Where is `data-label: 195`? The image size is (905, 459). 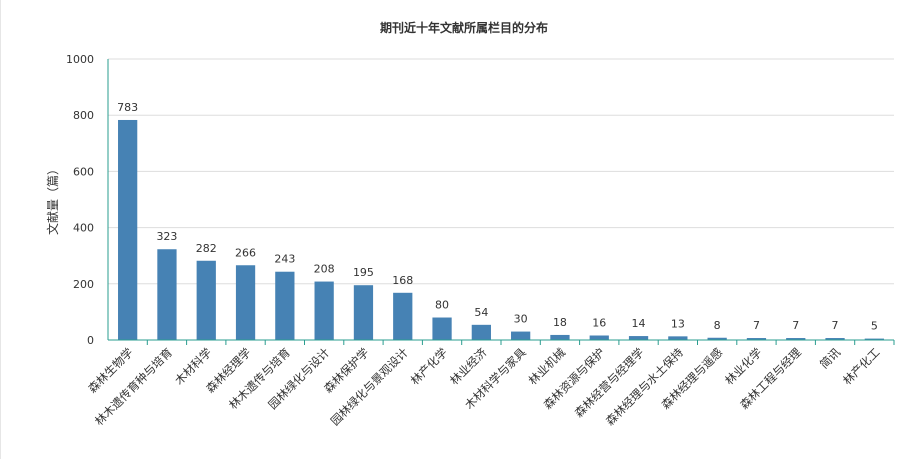
data-label: 195 is located at coordinates (363, 272).